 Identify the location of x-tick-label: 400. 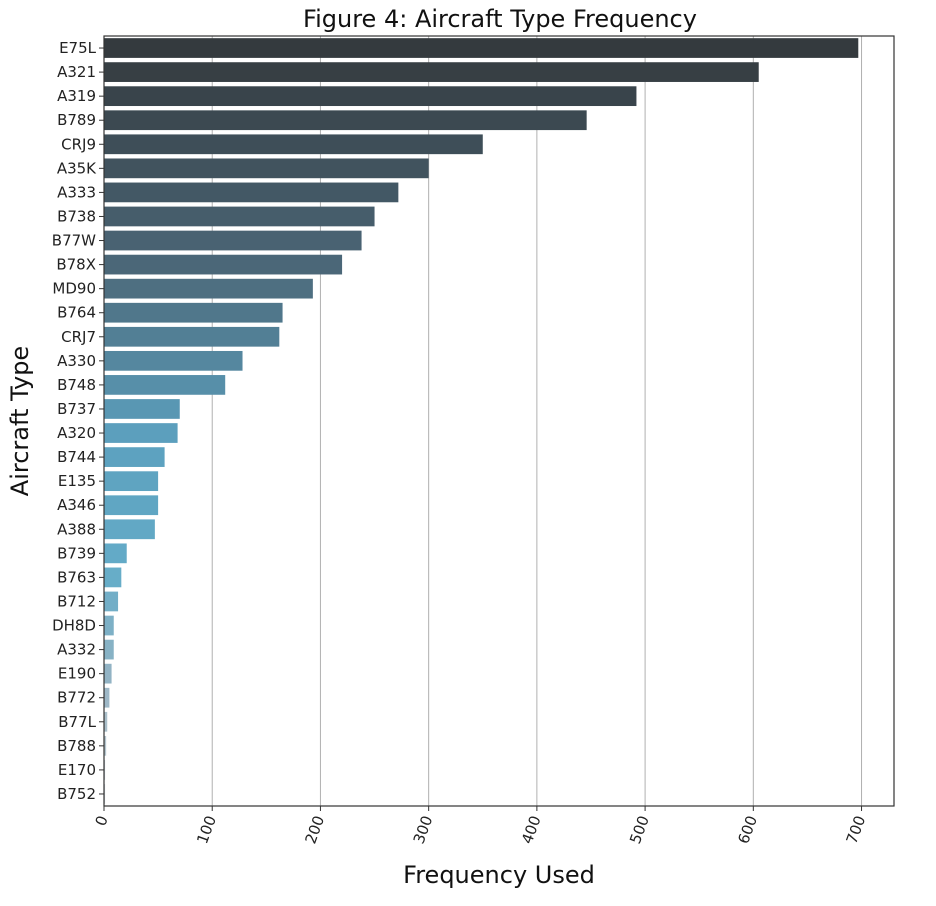
(531, 829).